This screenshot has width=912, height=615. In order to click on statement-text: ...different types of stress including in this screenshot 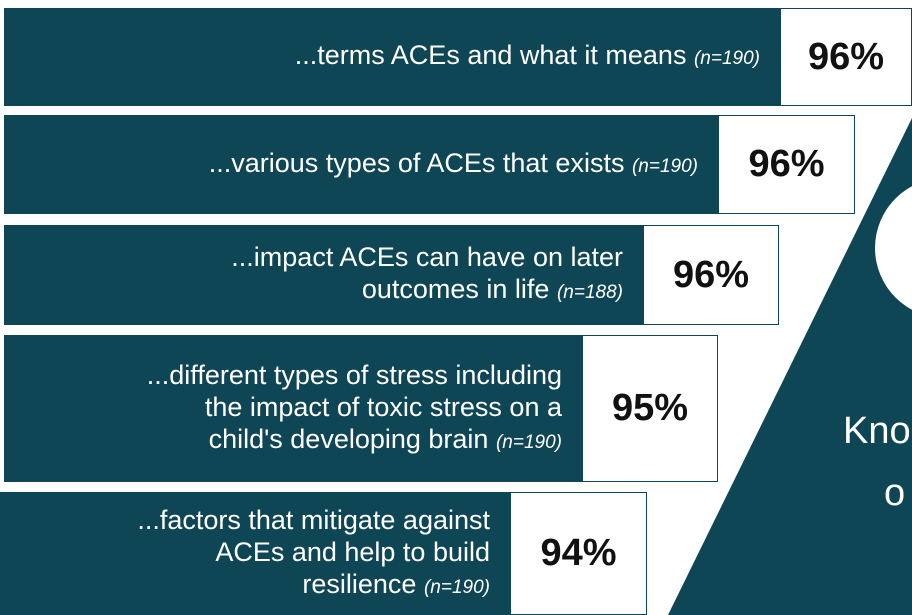, I will do `click(354, 374)`.